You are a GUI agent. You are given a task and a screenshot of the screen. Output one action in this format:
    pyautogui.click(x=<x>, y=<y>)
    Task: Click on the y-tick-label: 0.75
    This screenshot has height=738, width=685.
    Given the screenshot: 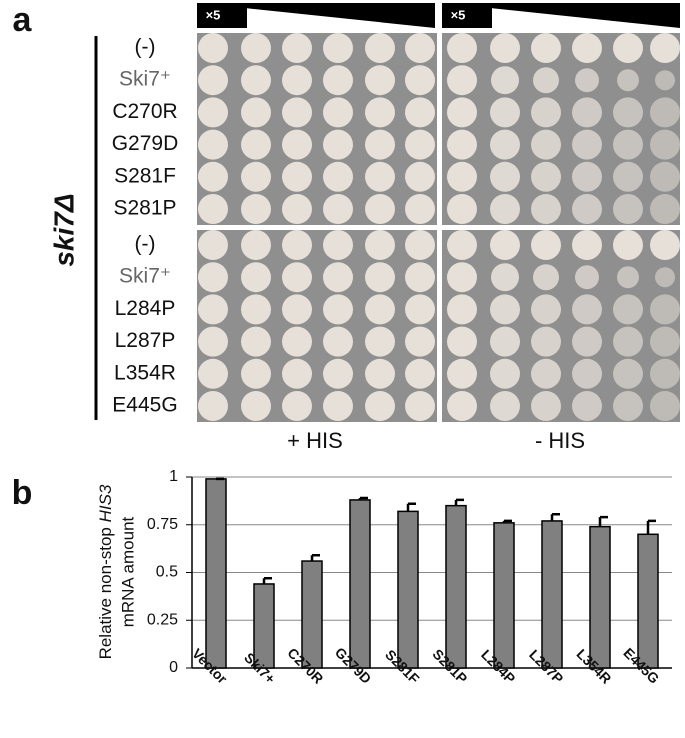 What is the action you would take?
    pyautogui.click(x=162, y=524)
    